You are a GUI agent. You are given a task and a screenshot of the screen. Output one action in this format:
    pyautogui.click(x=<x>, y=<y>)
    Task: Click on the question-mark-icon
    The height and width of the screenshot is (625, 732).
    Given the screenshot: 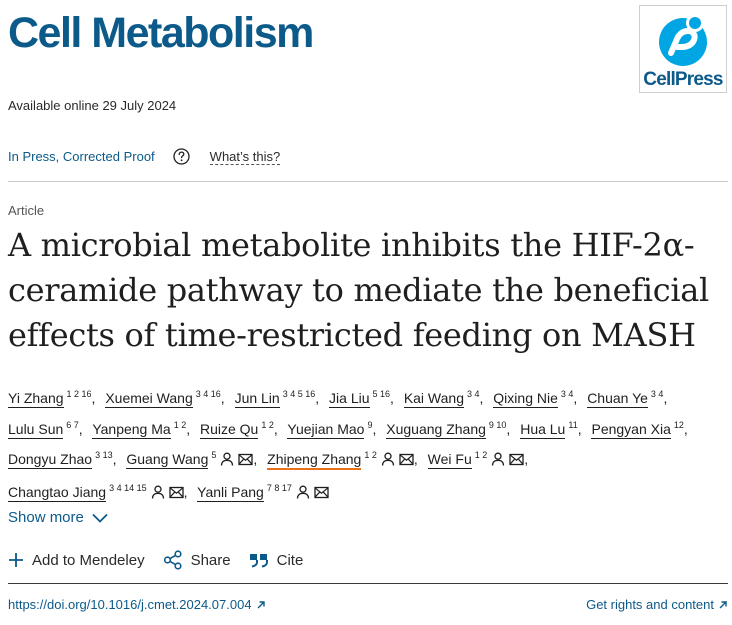 What is the action you would take?
    pyautogui.click(x=181, y=156)
    